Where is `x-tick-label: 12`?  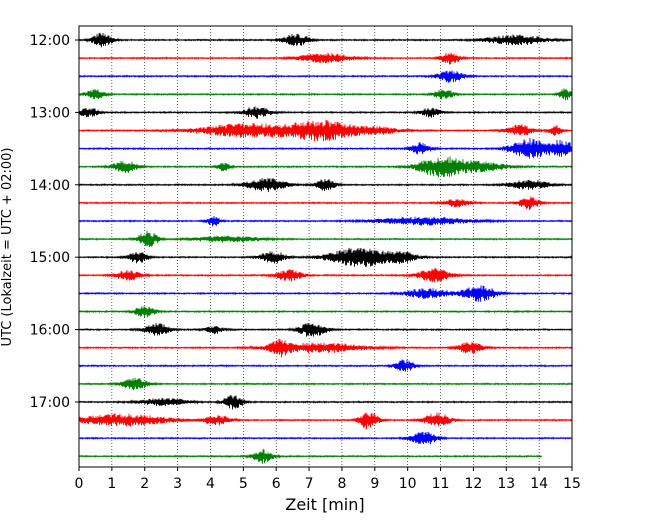
x-tick-label: 12 is located at coordinates (473, 484).